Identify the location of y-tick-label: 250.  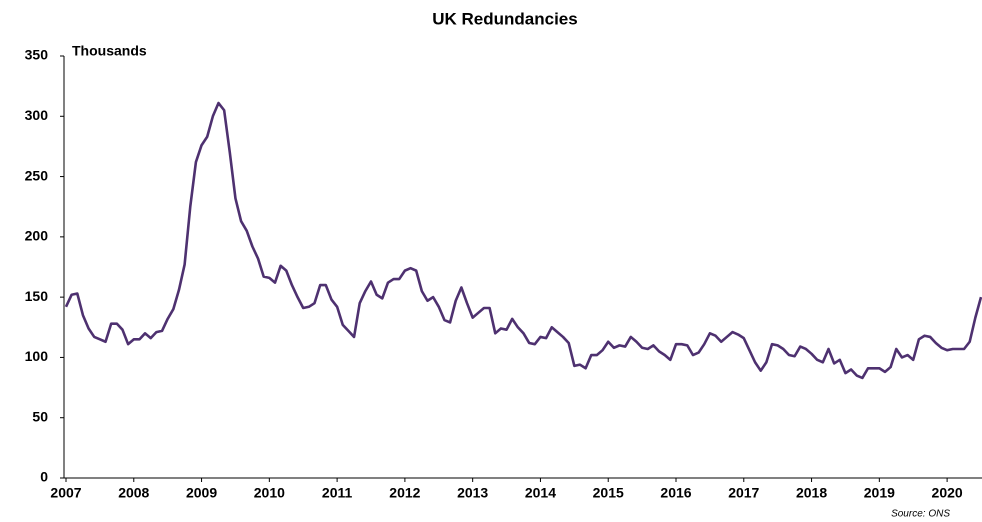
(37, 175).